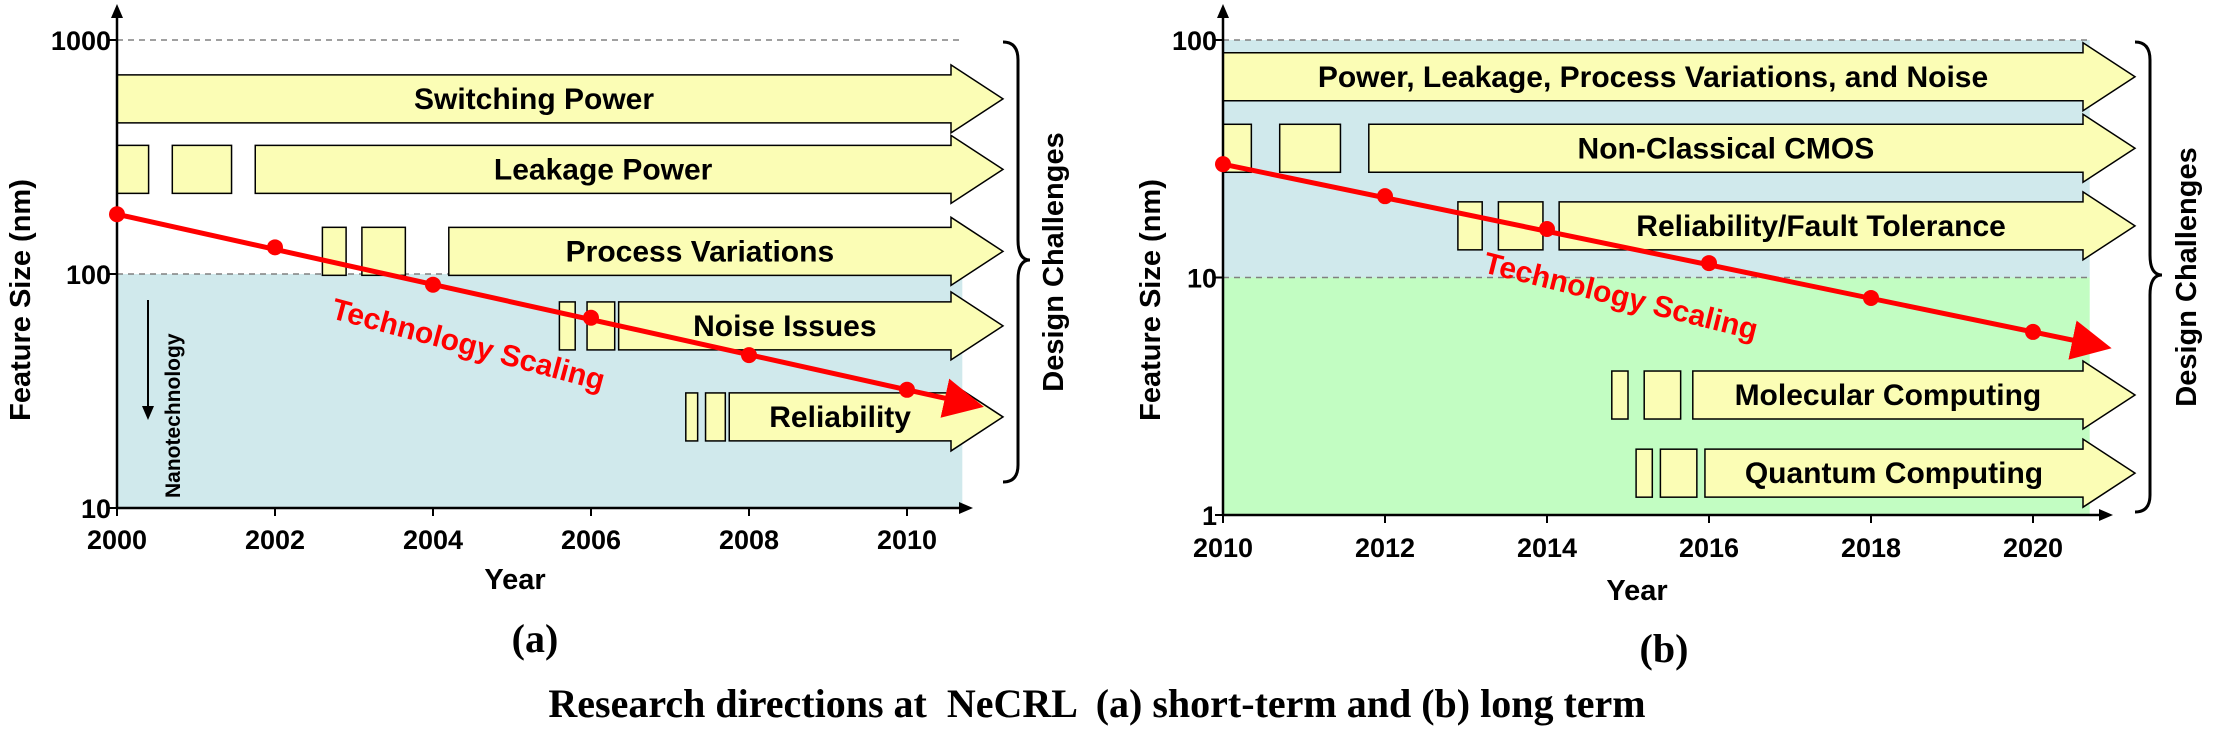 The image size is (2219, 739). I want to click on x-tick-label: 2002, so click(275, 540).